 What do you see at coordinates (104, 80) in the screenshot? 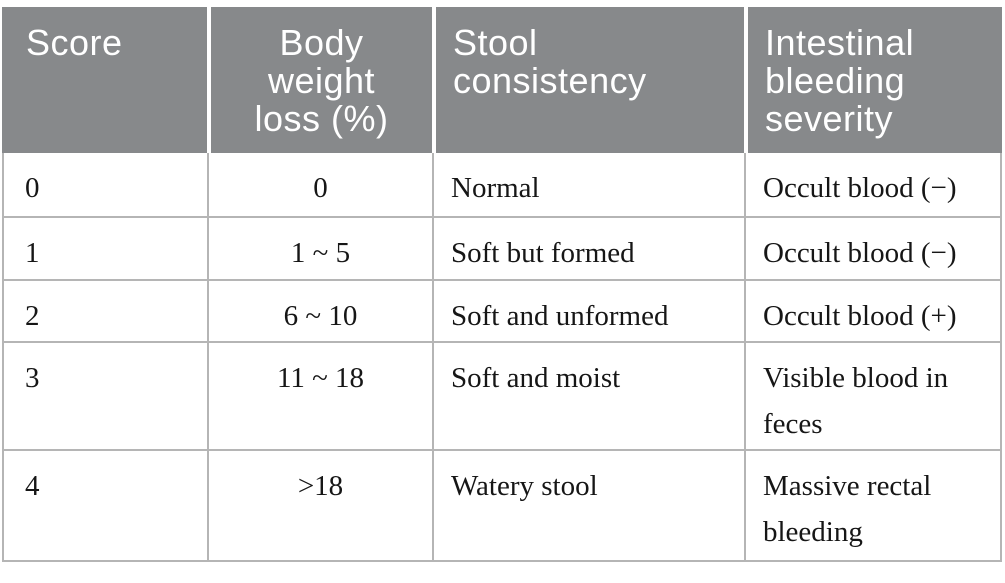
I see `column-header-score: Score` at bounding box center [104, 80].